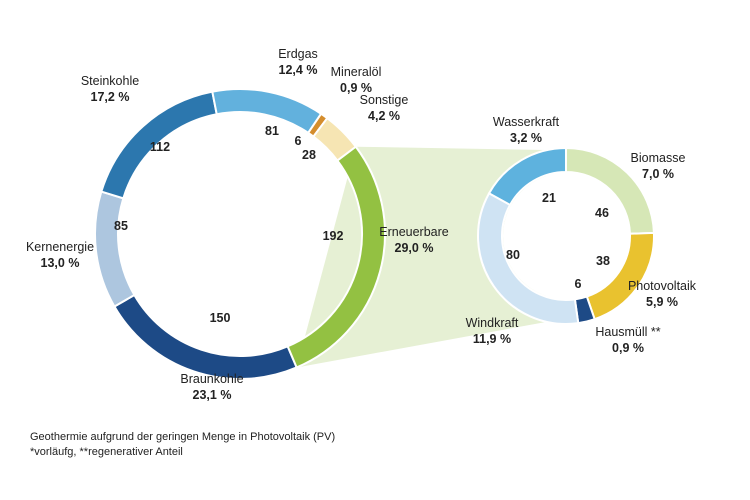  What do you see at coordinates (602, 213) in the screenshot?
I see `slice-value-biomasse: 46` at bounding box center [602, 213].